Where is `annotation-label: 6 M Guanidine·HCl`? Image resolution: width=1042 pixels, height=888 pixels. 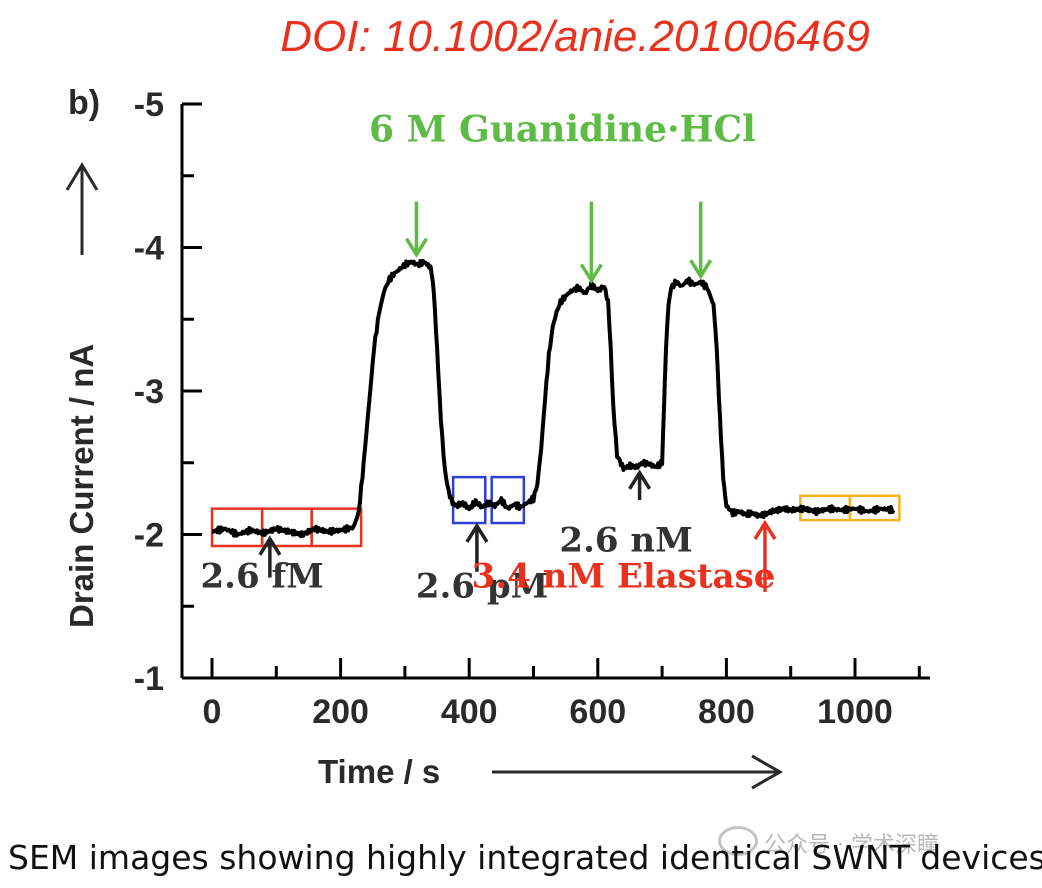
annotation-label: 6 M Guanidine·HCl is located at coordinates (562, 129).